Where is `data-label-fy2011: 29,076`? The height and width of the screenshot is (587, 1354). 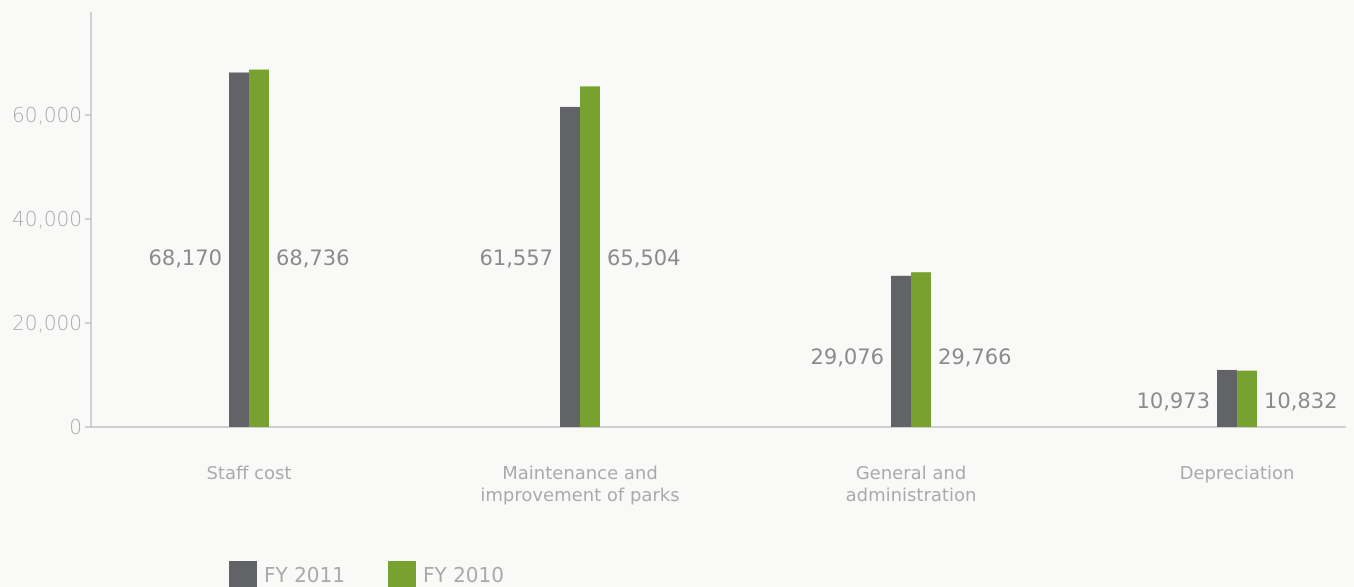
data-label-fy2011: 29,076 is located at coordinates (847, 357).